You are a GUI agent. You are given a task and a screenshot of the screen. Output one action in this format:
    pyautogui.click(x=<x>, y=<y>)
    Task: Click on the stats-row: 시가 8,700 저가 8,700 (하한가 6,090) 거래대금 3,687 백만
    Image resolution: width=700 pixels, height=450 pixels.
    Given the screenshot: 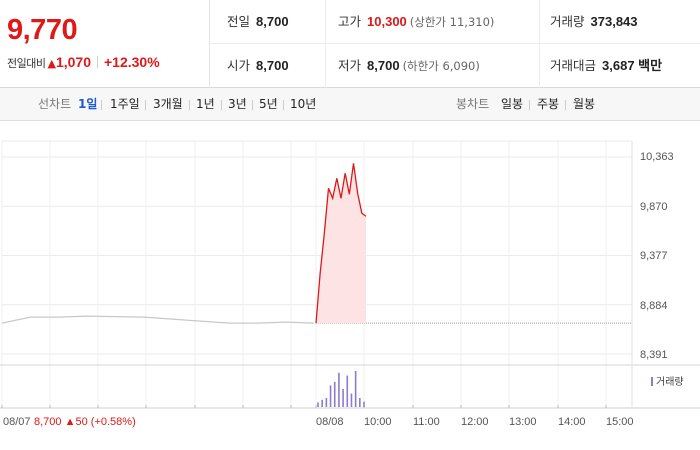 What is the action you would take?
    pyautogui.click(x=455, y=66)
    